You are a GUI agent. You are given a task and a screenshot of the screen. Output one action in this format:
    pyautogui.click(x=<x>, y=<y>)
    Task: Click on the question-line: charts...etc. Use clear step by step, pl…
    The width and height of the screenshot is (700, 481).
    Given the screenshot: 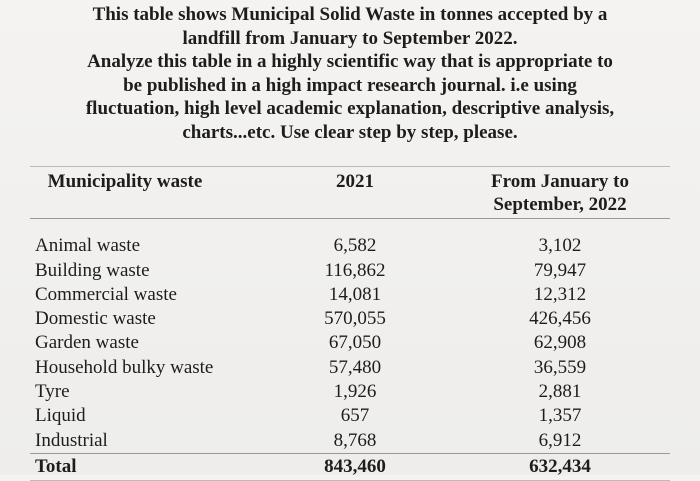 What is the action you would take?
    pyautogui.click(x=350, y=132)
    